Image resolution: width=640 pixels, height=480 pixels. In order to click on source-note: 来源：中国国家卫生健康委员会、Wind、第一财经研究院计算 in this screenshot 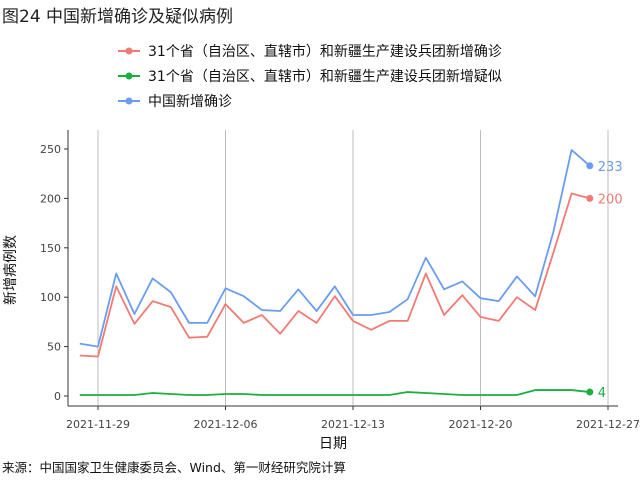, I will do `click(174, 467)`.